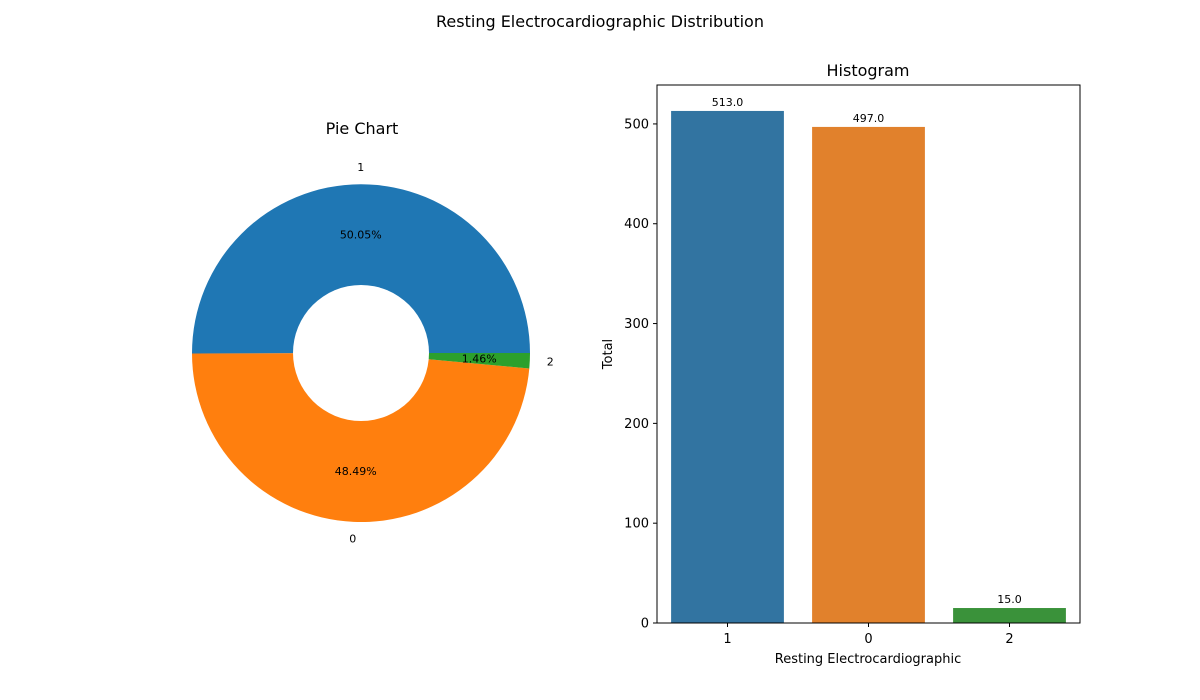 This screenshot has height=700, width=1200. I want to click on pie-category-label: 2, so click(550, 362).